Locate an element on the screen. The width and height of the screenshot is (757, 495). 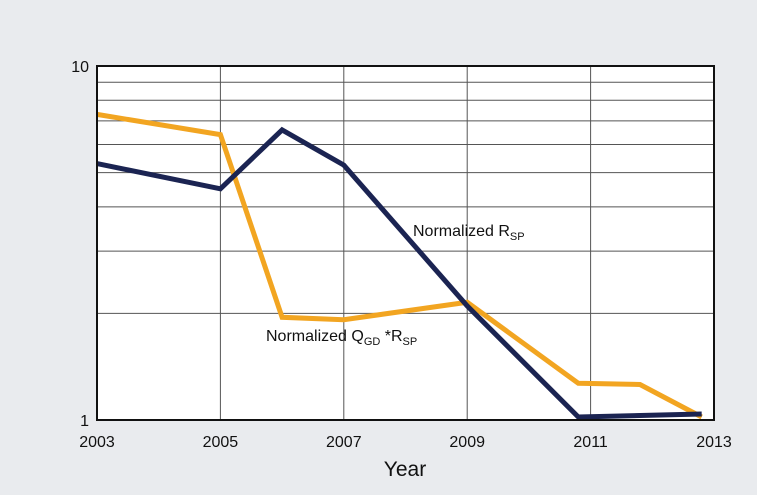
series-label-qgd: Normalized QGD *RSP is located at coordinates (341, 338).